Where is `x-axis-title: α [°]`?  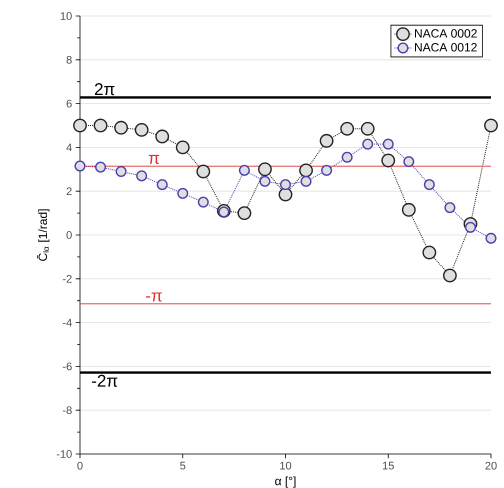
x-axis-title: α [°] is located at coordinates (285, 482).